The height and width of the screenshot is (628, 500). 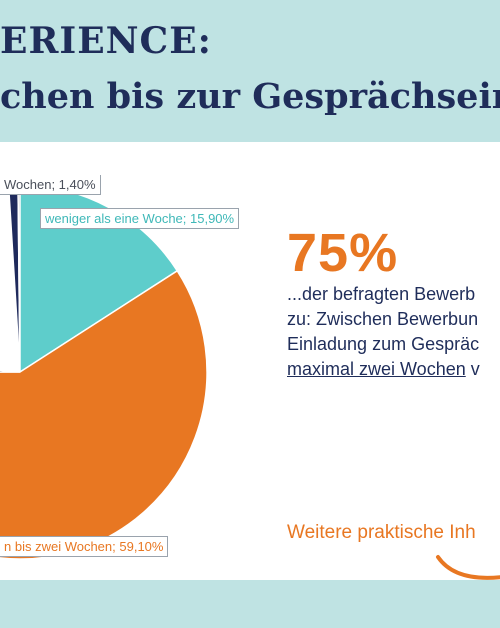 What do you see at coordinates (343, 253) in the screenshot?
I see `highlight-percentage: 75%` at bounding box center [343, 253].